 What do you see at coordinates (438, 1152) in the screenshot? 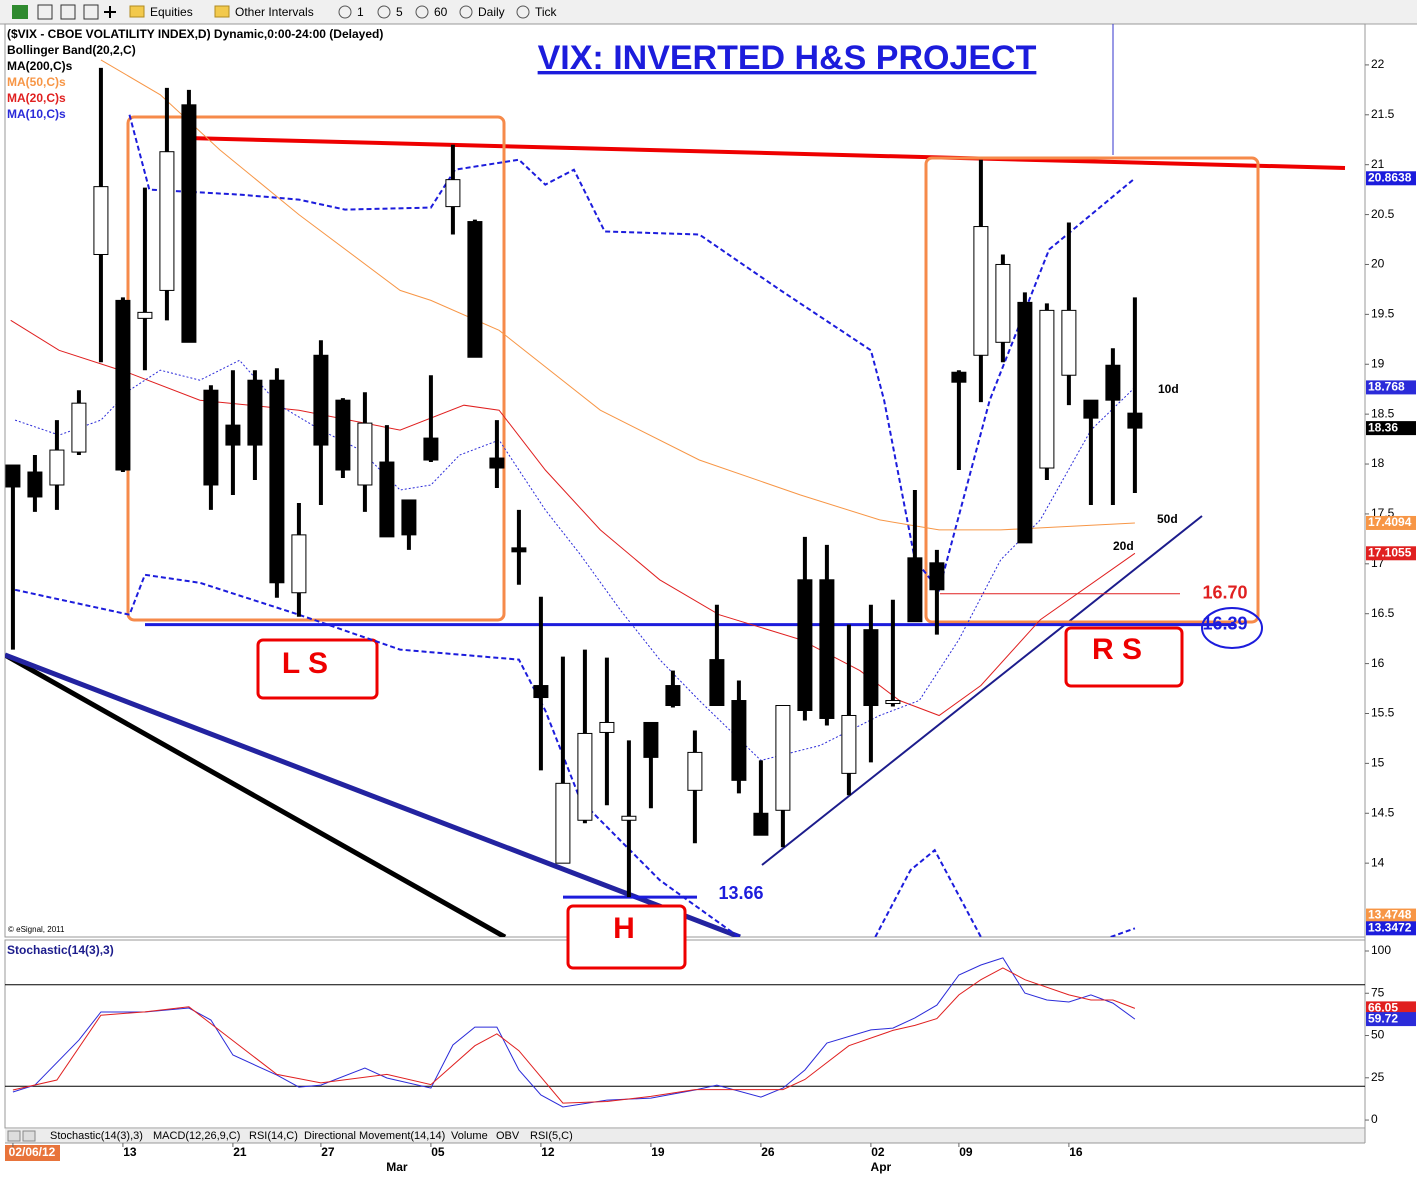
I see `x-tick-label: 05` at bounding box center [438, 1152].